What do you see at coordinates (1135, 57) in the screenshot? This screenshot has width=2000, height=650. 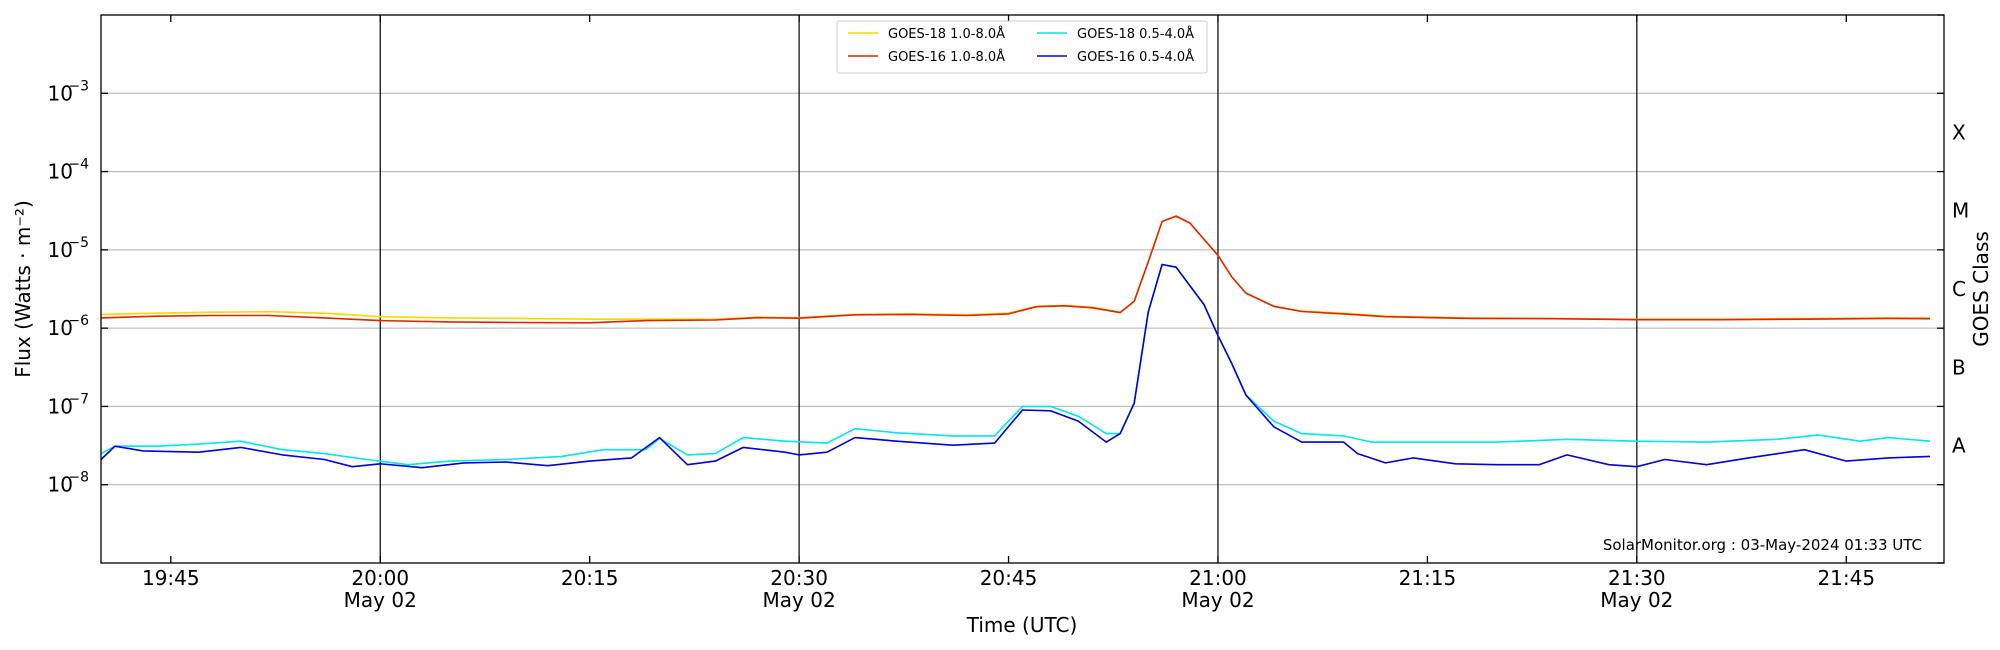 I see `legend-label: GOES-16 0.5-4.0Å` at bounding box center [1135, 57].